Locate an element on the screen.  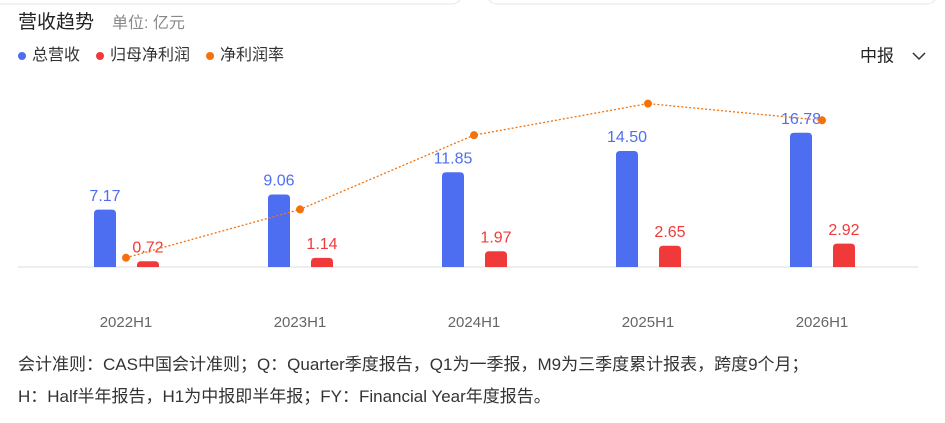
data-label: 1.97 is located at coordinates (495, 237).